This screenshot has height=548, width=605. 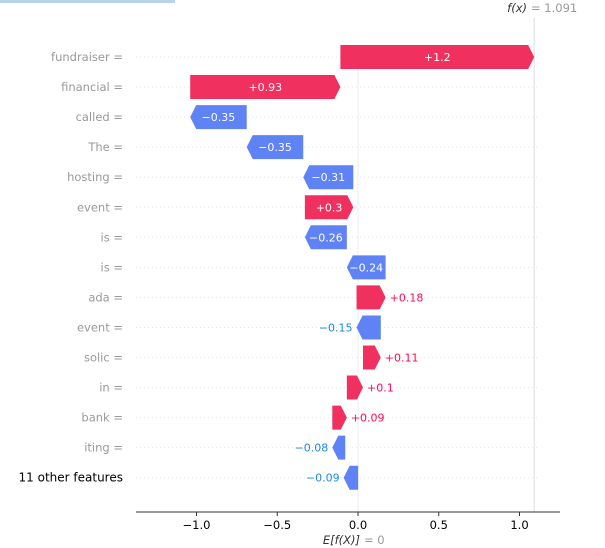 I want to click on x-tick-label: 0.0, so click(x=358, y=525).